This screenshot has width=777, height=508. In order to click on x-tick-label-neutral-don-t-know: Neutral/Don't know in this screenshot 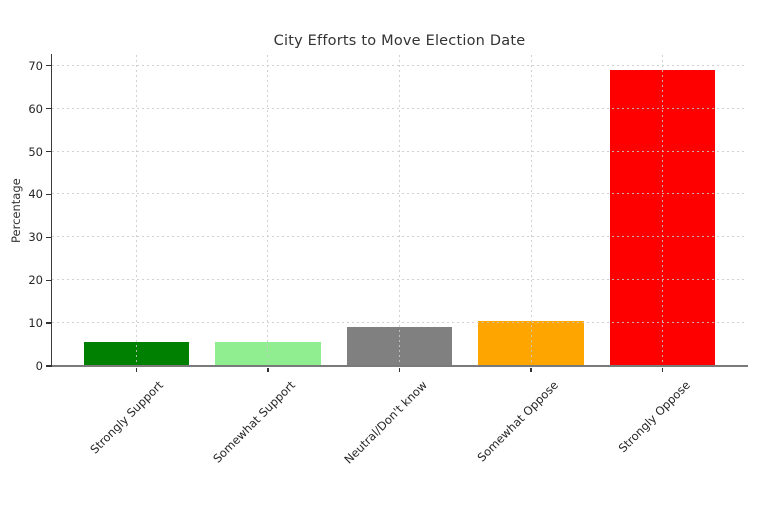, I will do `click(385, 422)`.